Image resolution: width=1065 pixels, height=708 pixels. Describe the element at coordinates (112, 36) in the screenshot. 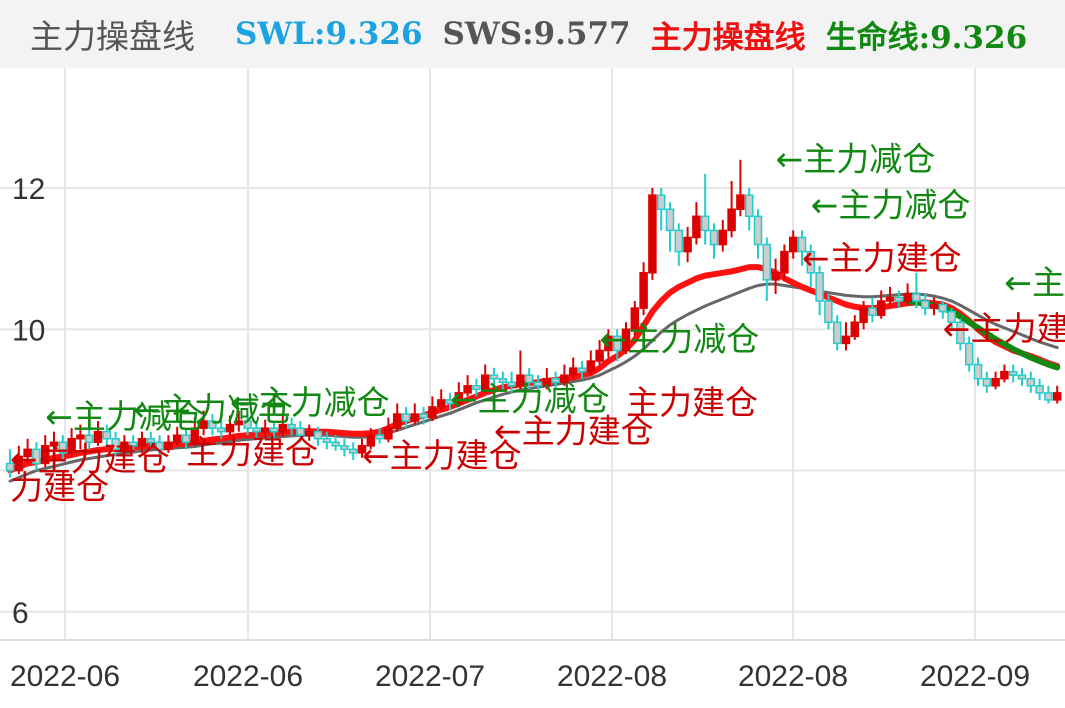

I see `indicator-title: 主力操盘线` at that location.